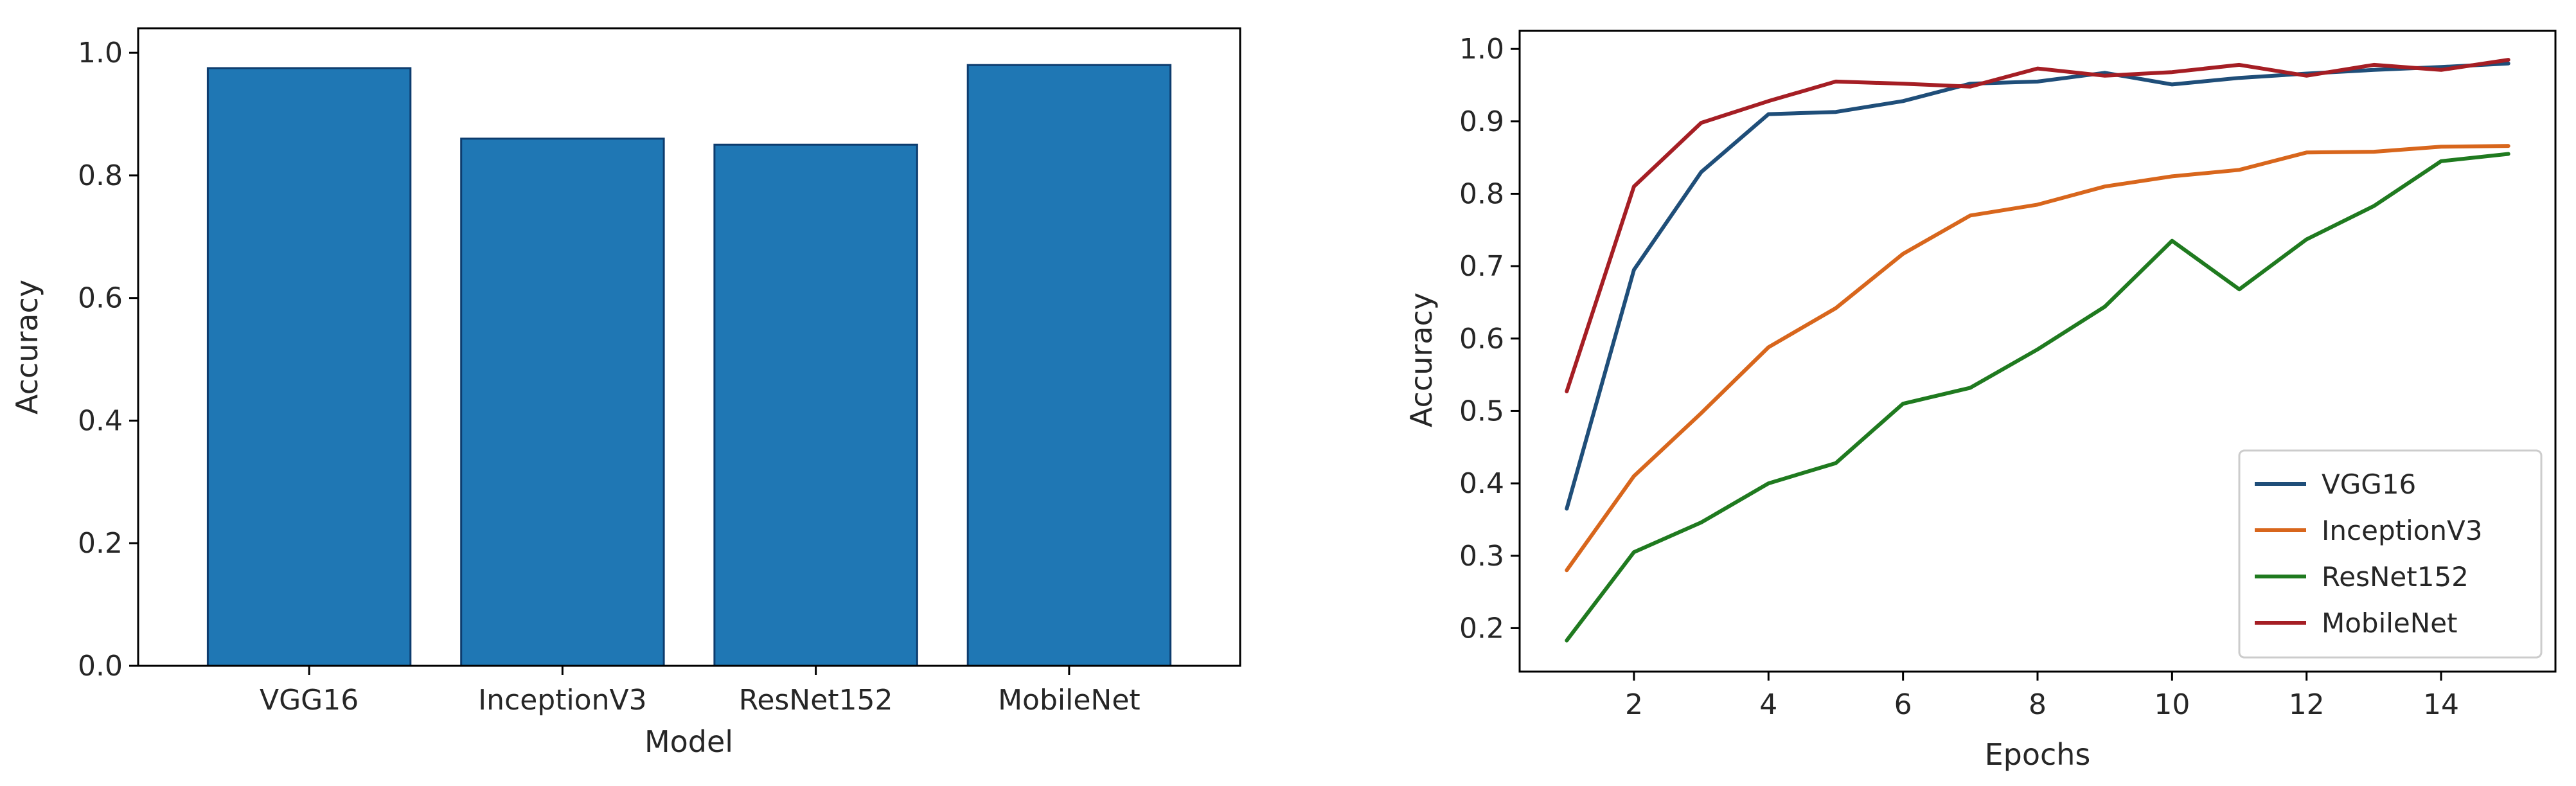 The image size is (2576, 786). What do you see at coordinates (27, 348) in the screenshot?
I see `bar-chart-y-axis-label: Accuracy` at bounding box center [27, 348].